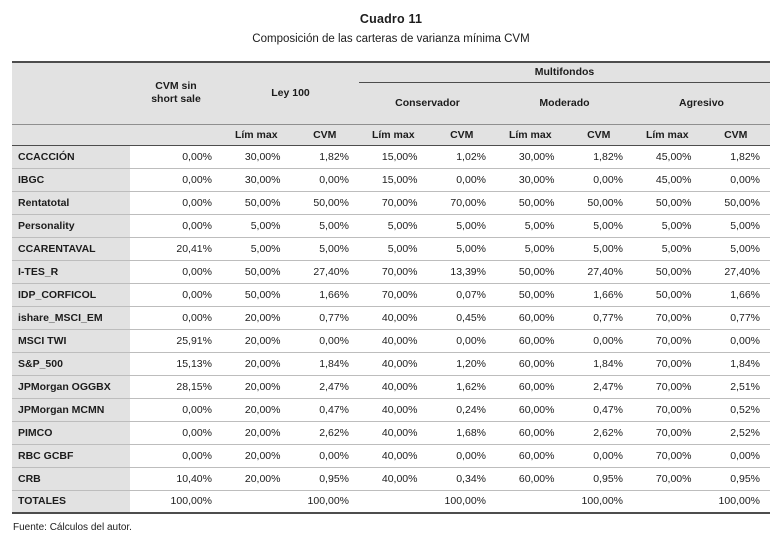 This screenshot has height=553, width=782. I want to click on value-cell: 10,40%, so click(176, 479).